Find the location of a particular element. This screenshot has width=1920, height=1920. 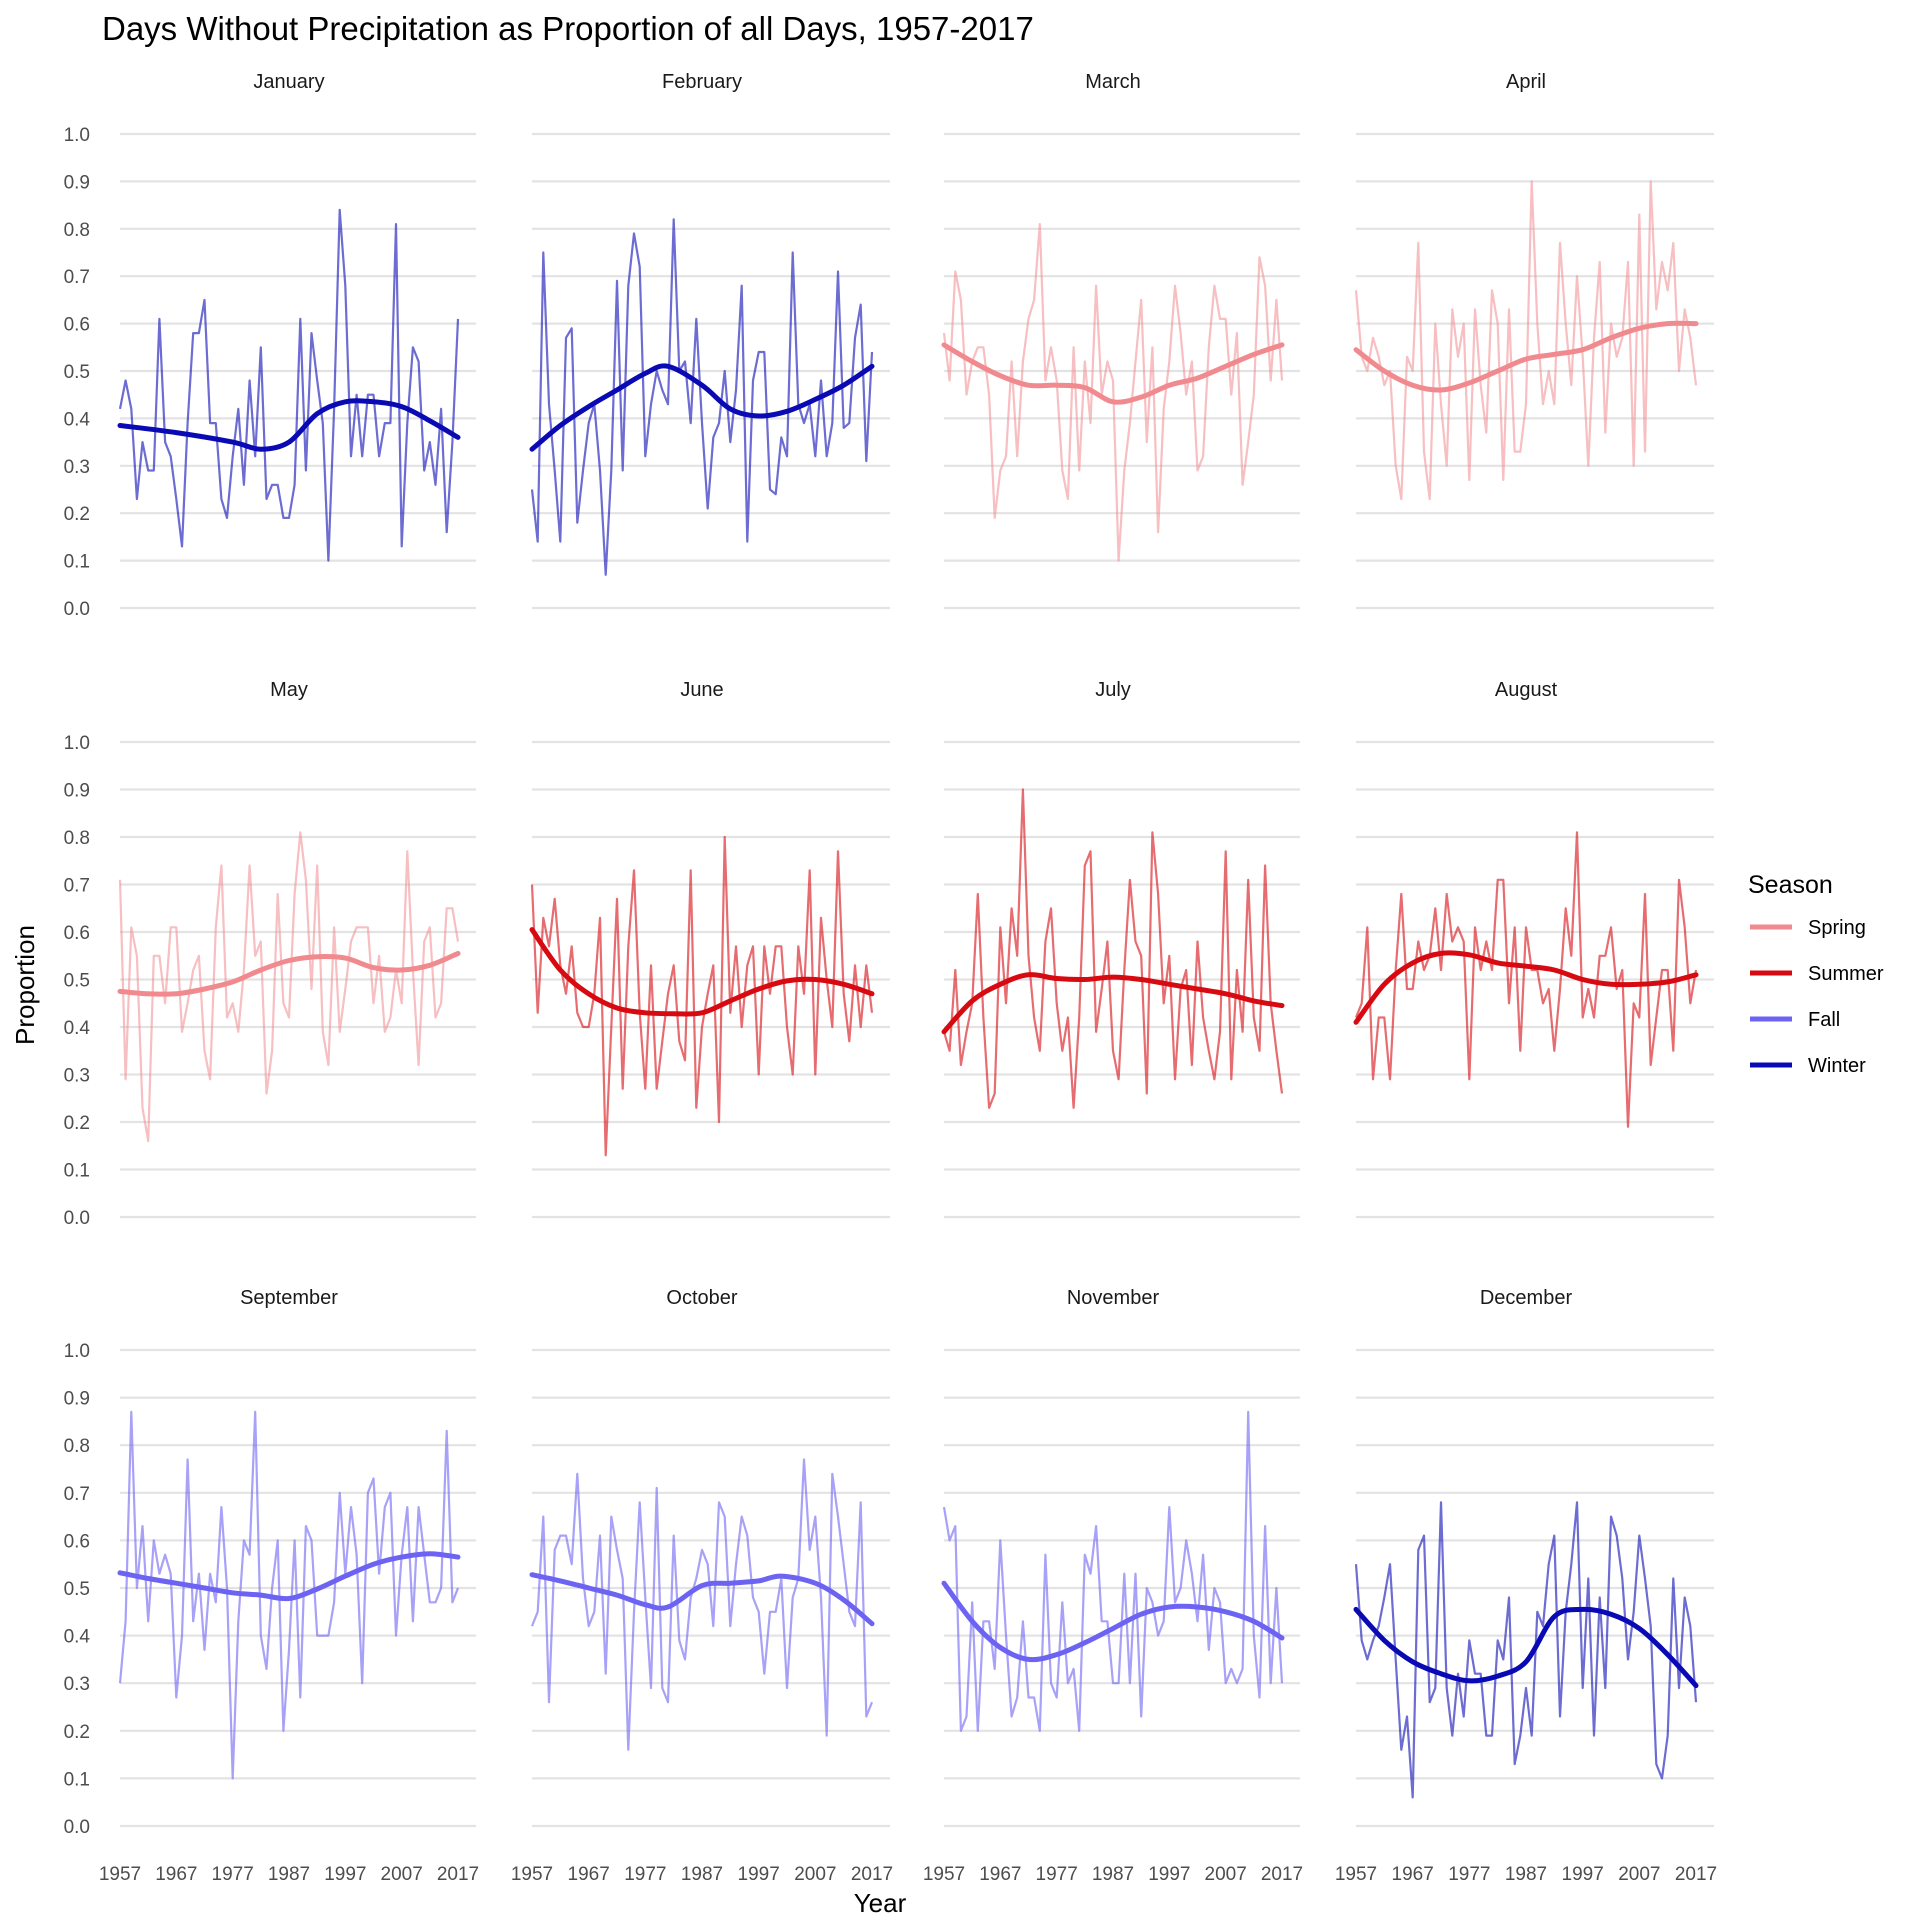

legend-title: Season is located at coordinates (1790, 885).